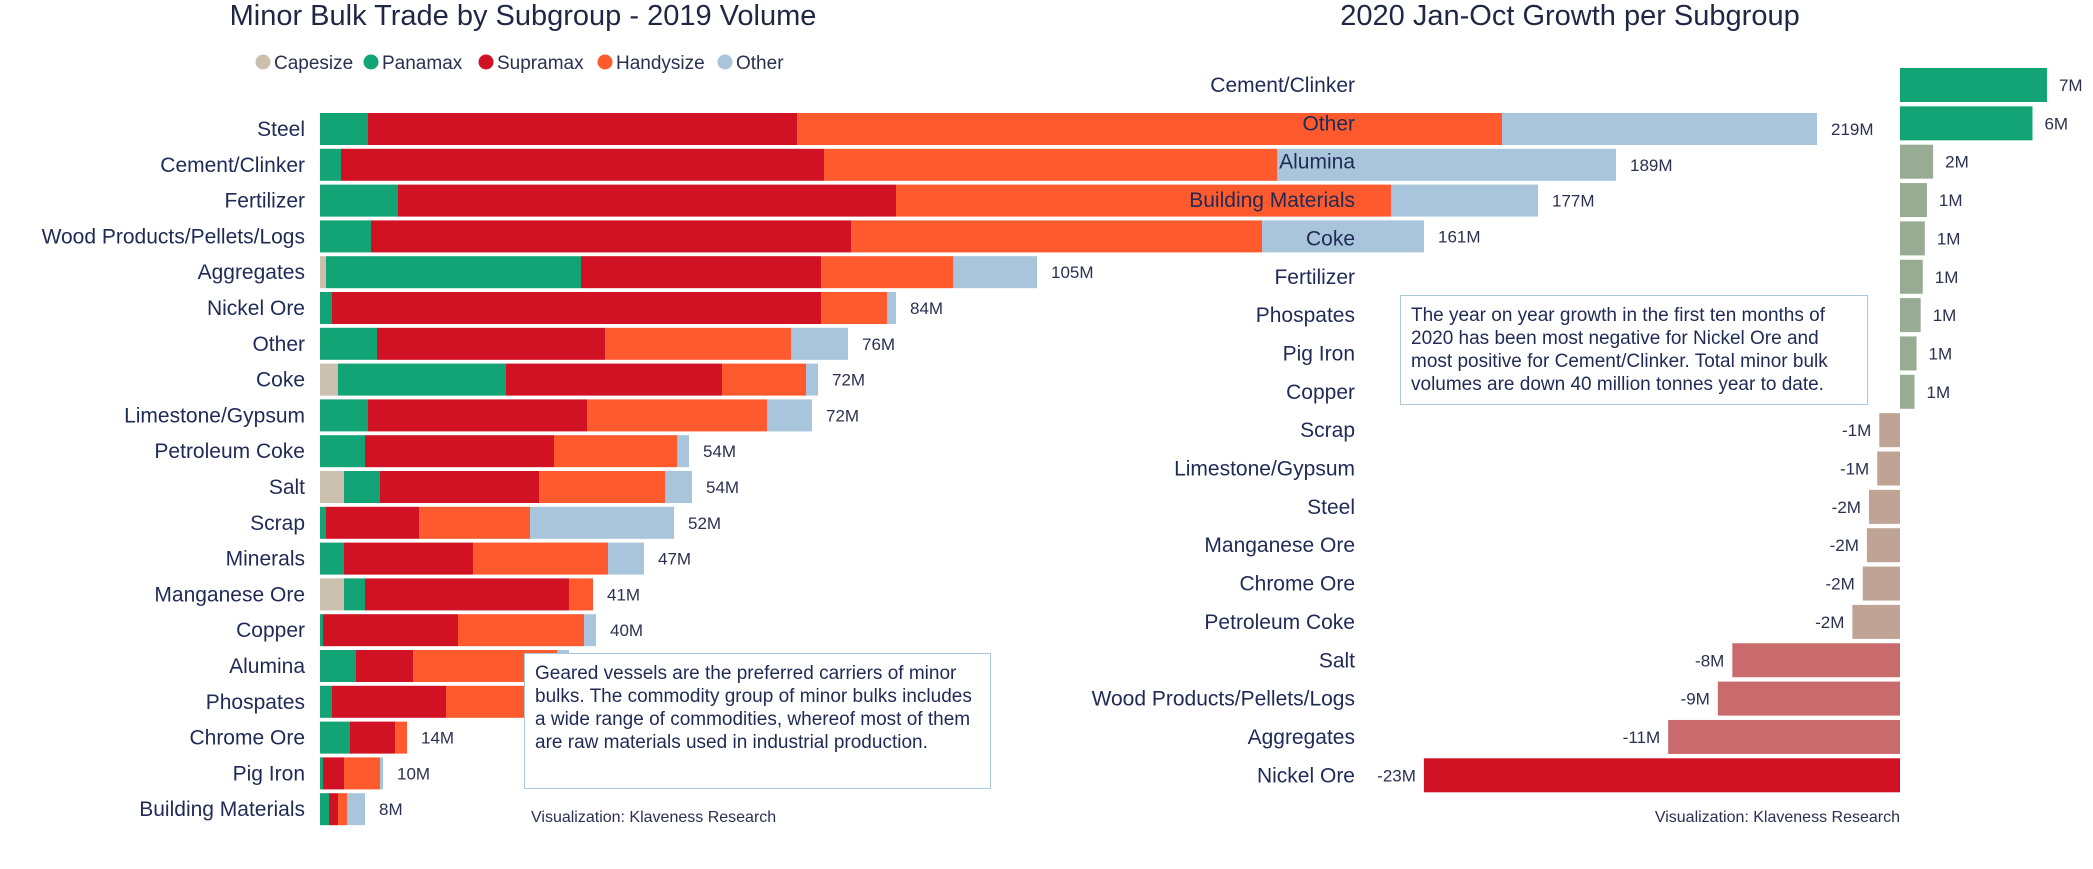 The width and height of the screenshot is (2093, 869). What do you see at coordinates (1973, 85) in the screenshot?
I see `growth-bar-cement-clinker` at bounding box center [1973, 85].